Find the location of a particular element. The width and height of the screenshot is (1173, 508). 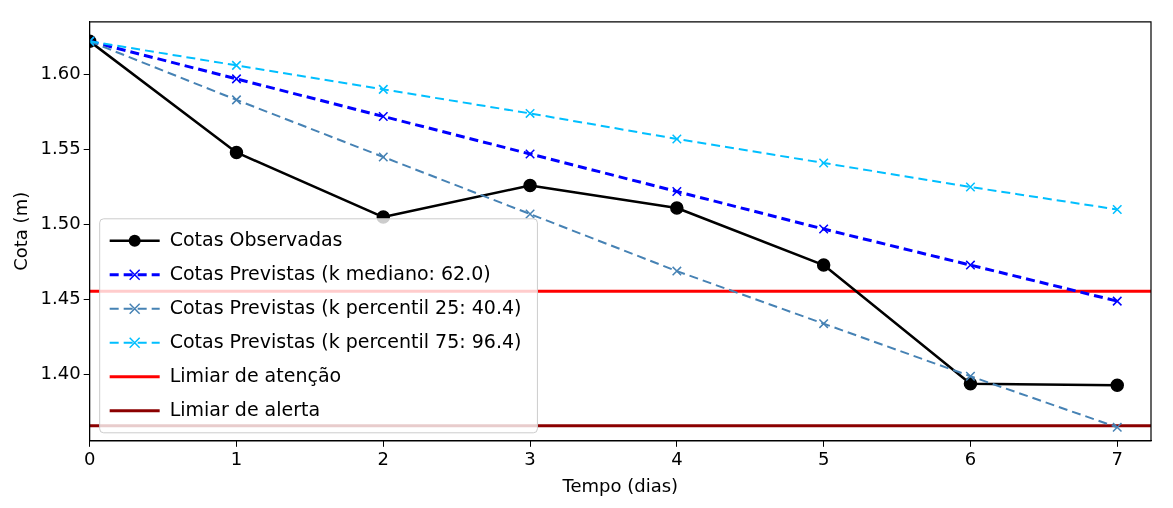

legend-label: Cotas Previstas (k mediano: 62.0) is located at coordinates (330, 272).